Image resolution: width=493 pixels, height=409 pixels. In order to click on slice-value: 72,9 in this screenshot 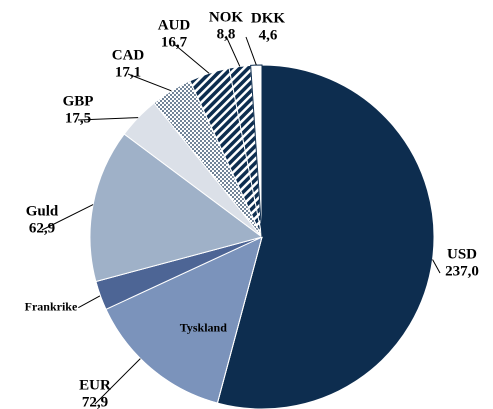, I will do `click(95, 401)`.